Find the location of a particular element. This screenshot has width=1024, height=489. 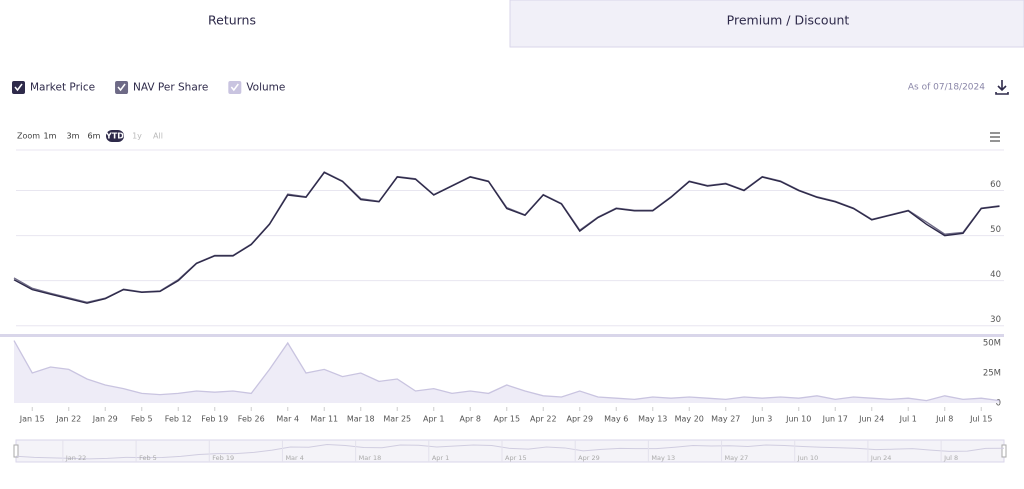

tab-label: Returns is located at coordinates (232, 20).